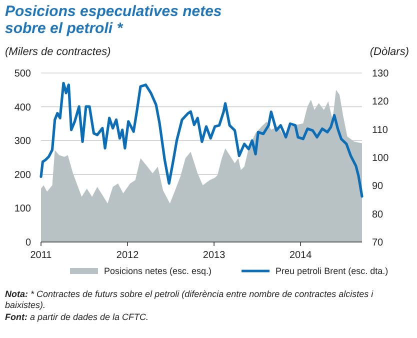  Describe the element at coordinates (128, 255) in the screenshot. I see `x-tick-label: 2012` at that location.